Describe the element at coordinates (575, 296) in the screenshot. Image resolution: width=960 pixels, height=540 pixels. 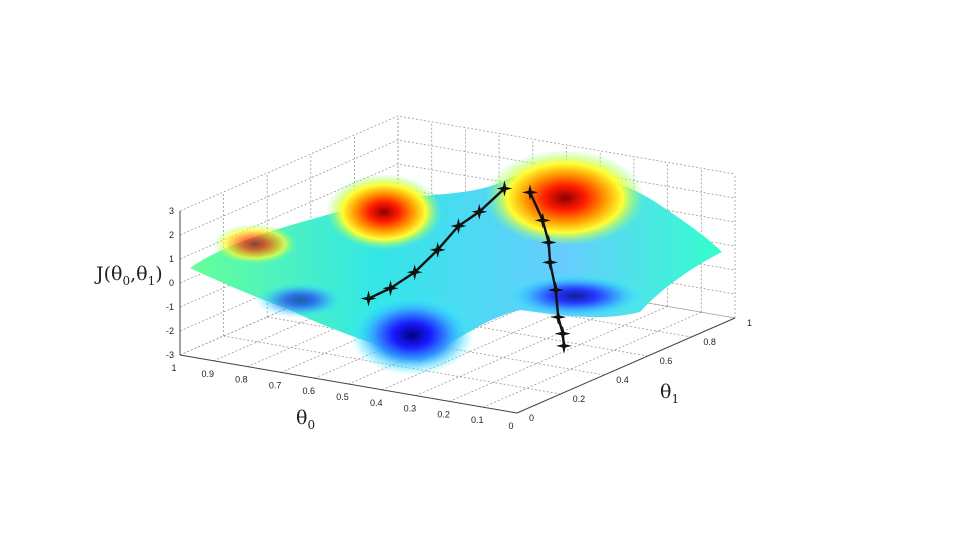
I see `surface-valley-right` at that location.